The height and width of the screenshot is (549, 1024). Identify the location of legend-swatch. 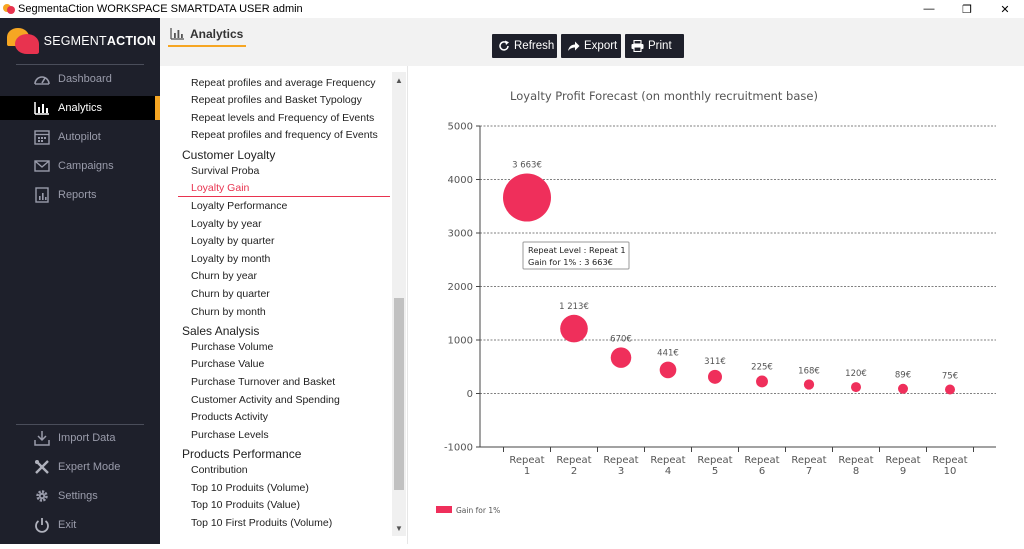
(444, 509).